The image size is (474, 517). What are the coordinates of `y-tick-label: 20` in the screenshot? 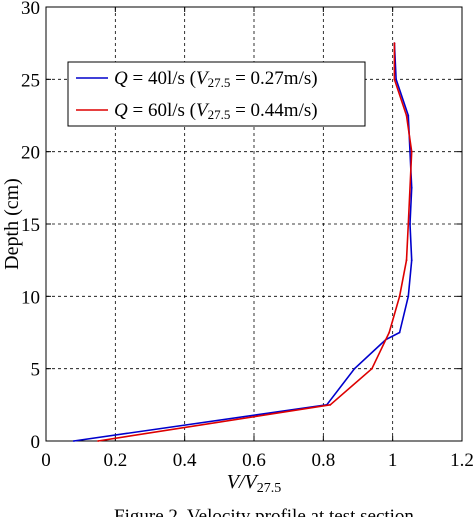 It's located at (30, 153).